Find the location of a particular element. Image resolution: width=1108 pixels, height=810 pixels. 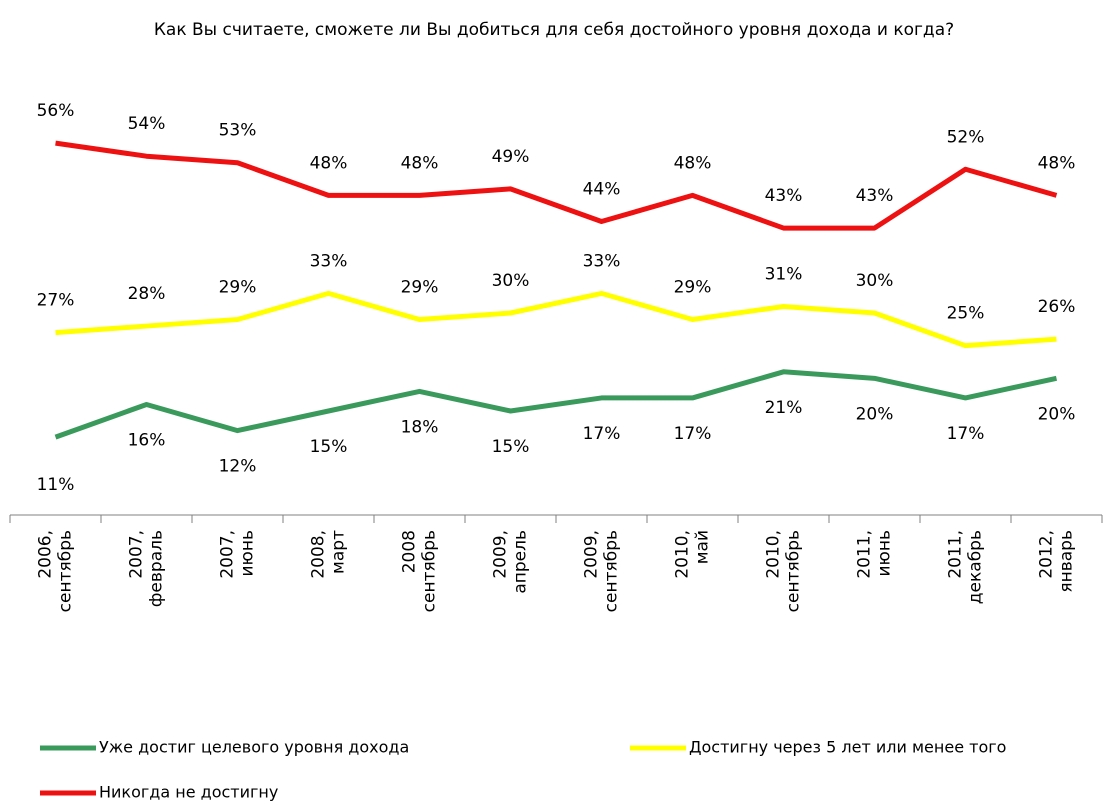

data-label: 18% is located at coordinates (420, 427).